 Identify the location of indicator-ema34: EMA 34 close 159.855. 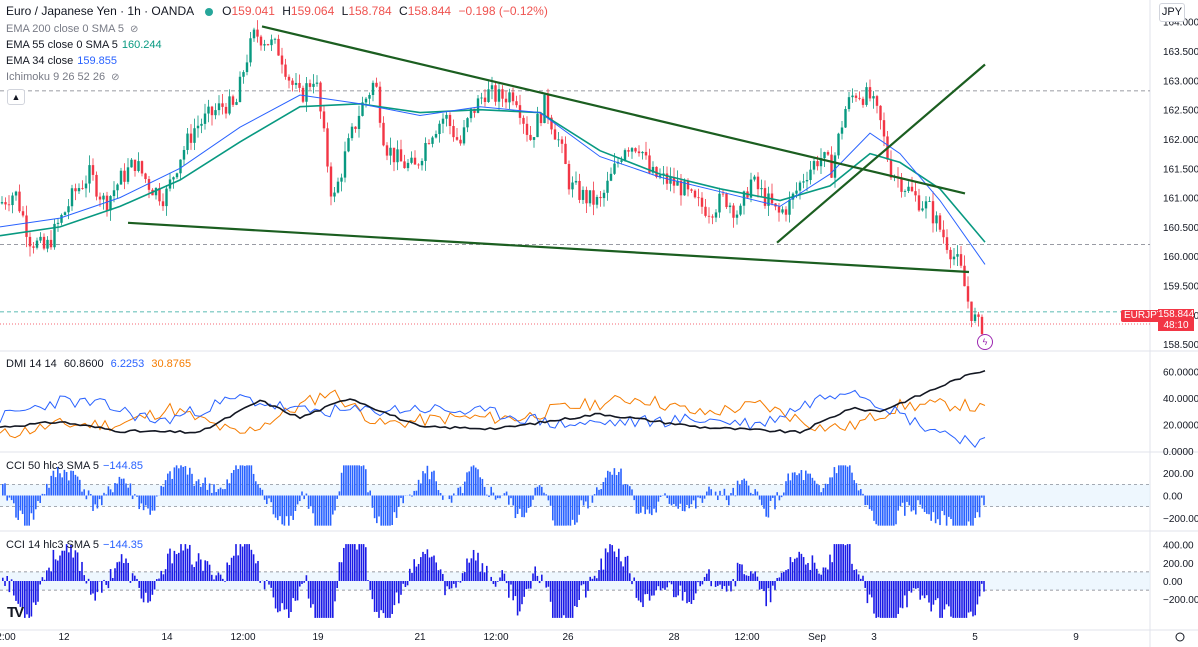
(61, 61).